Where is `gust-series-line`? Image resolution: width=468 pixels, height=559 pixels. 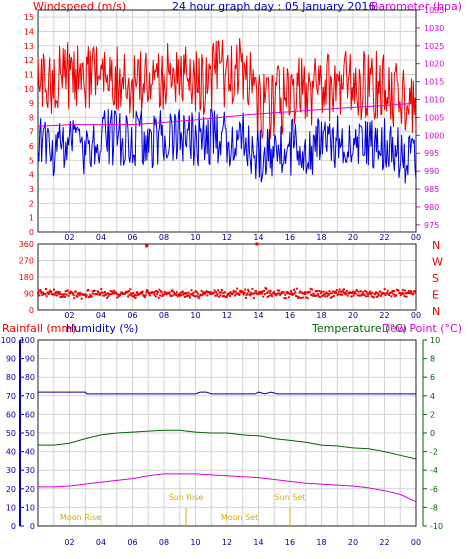
gust-series-line is located at coordinates (227, 89).